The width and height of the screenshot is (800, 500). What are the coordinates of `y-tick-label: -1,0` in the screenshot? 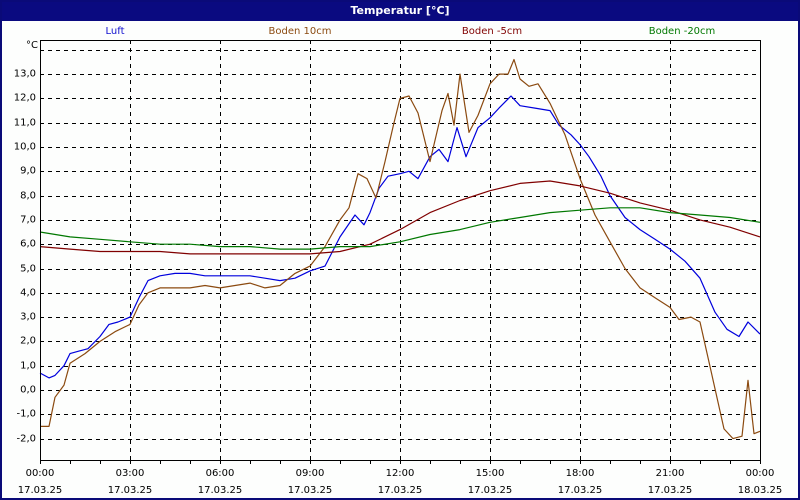 It's located at (26, 414).